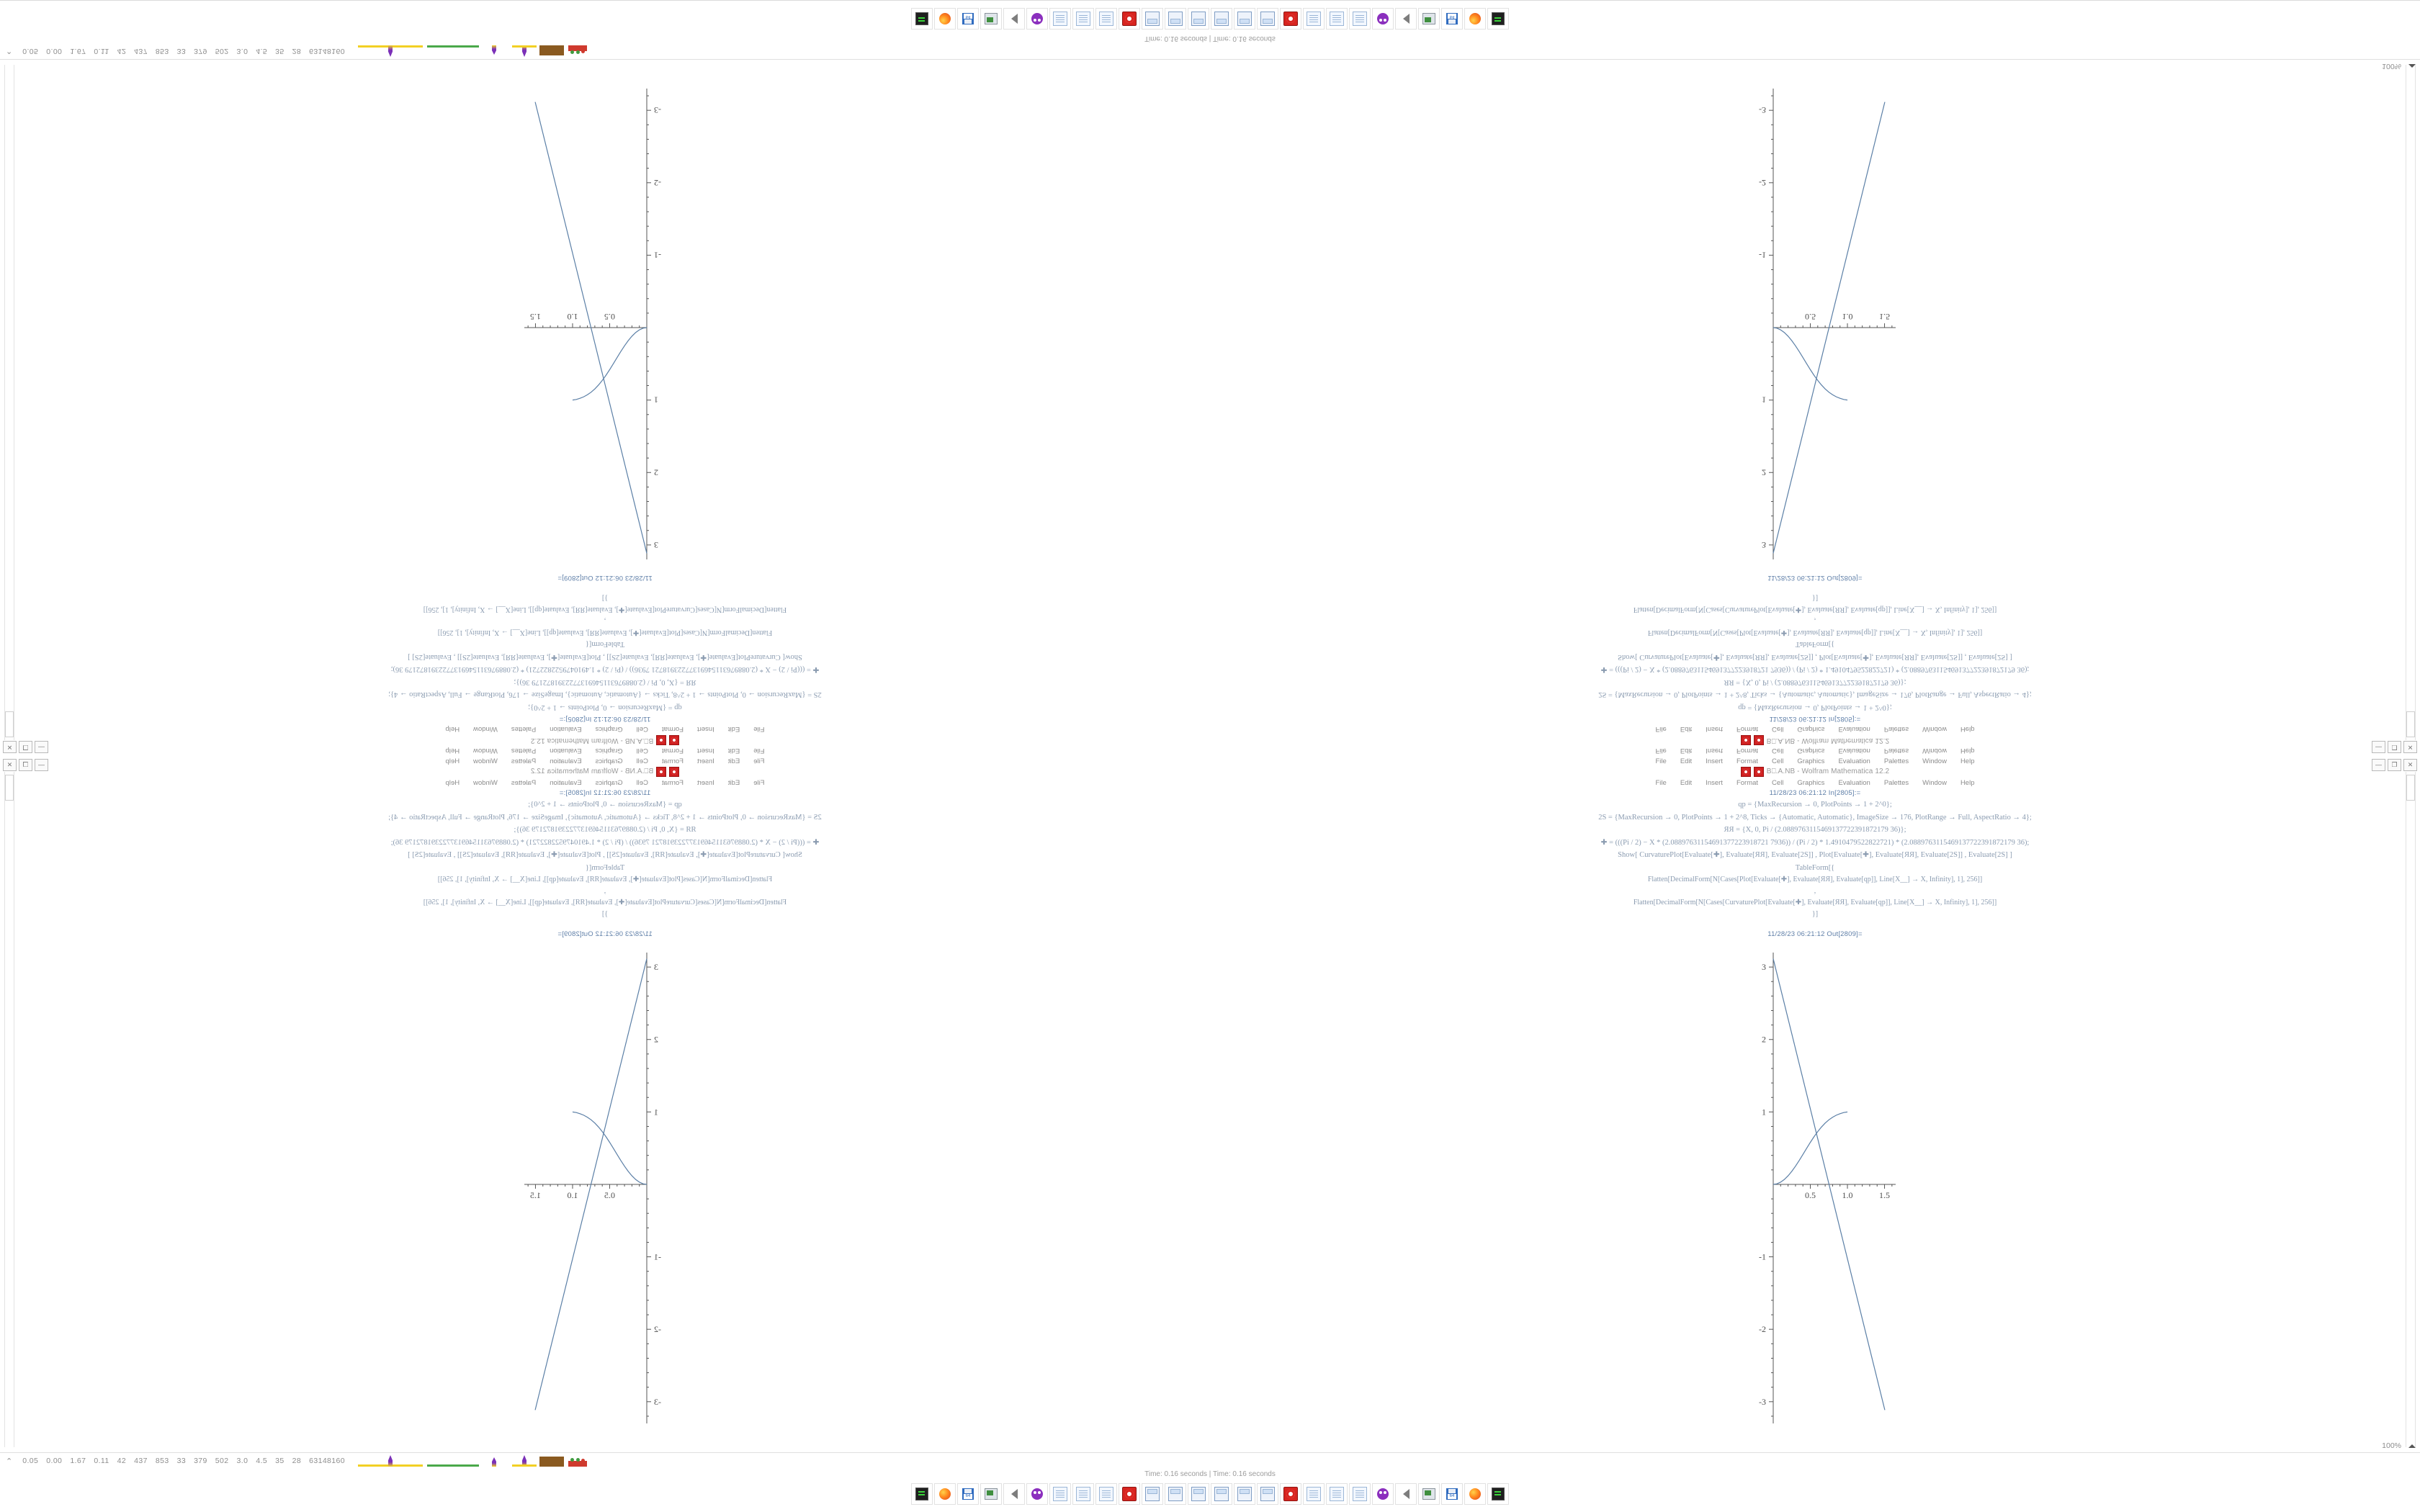 This screenshot has height=1512, width=2420. I want to click on curvature-plot: 0.5 1.0 1.5 -3 -2 -1 1 2 3, so click(605, 1188).